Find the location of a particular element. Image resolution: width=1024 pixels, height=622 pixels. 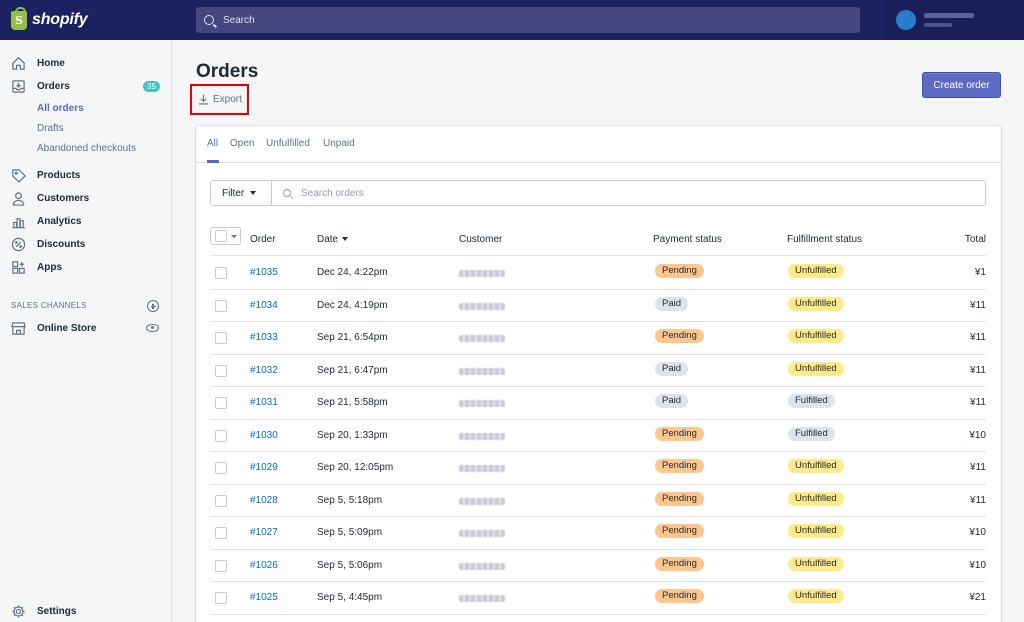

table-row: #1034 Dec 24, 4:19pm Paid Unfulfilled ¥11 is located at coordinates (598, 306).